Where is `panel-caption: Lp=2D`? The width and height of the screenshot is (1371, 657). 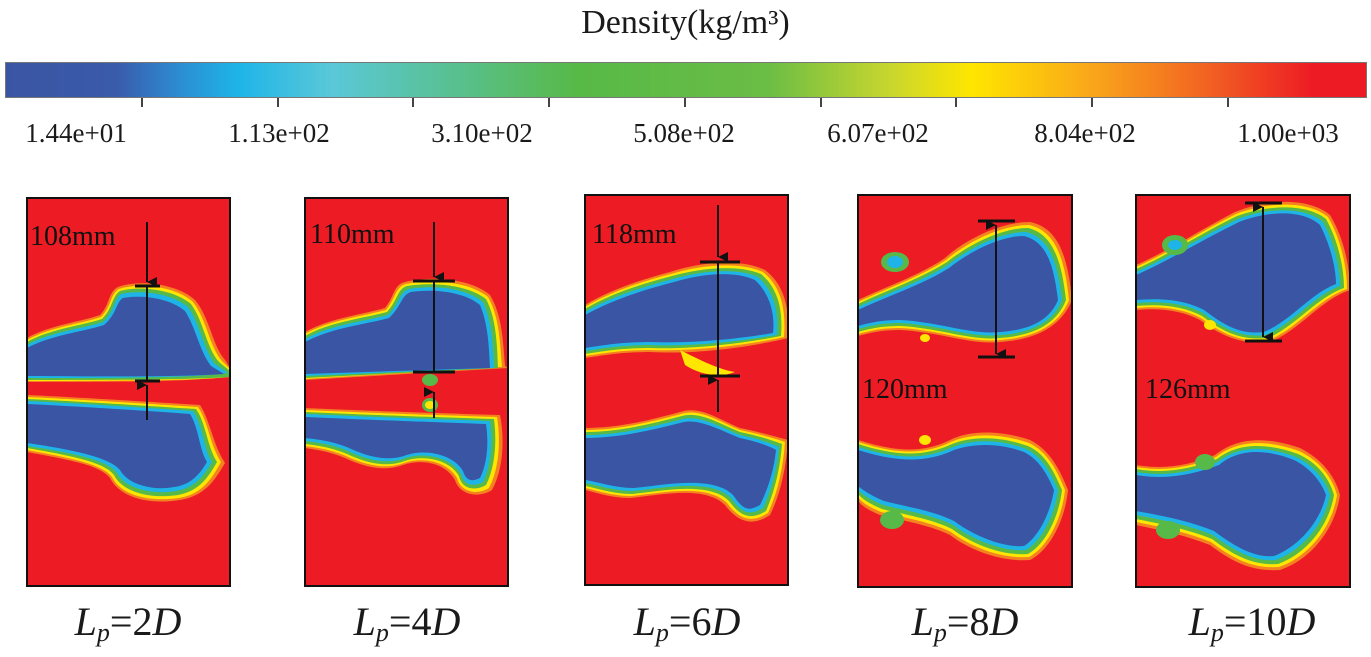
panel-caption: Lp=2D is located at coordinates (128, 623).